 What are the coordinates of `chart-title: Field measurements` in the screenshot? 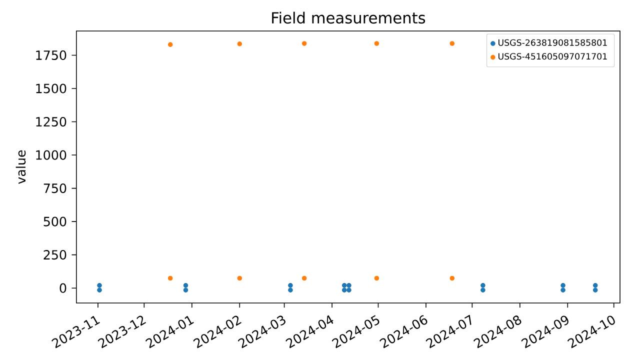 It's located at (349, 18).